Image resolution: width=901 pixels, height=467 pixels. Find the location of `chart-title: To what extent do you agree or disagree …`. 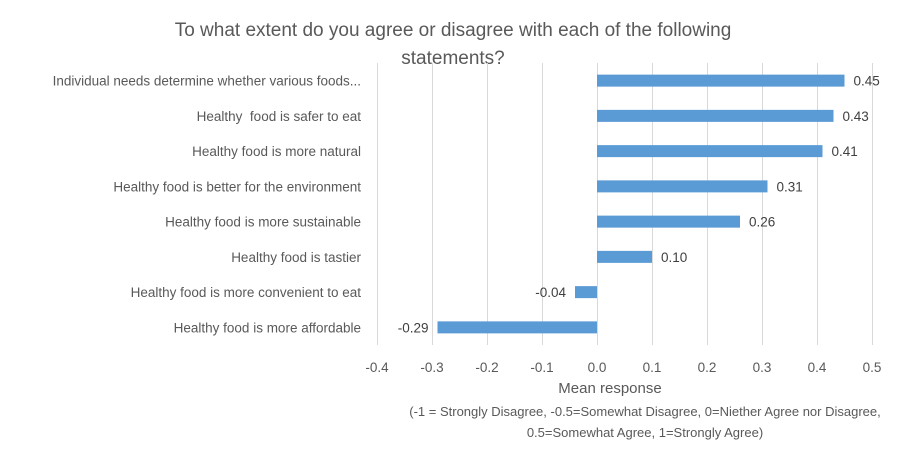

chart-title: To what extent do you agree or disagree … is located at coordinates (453, 44).